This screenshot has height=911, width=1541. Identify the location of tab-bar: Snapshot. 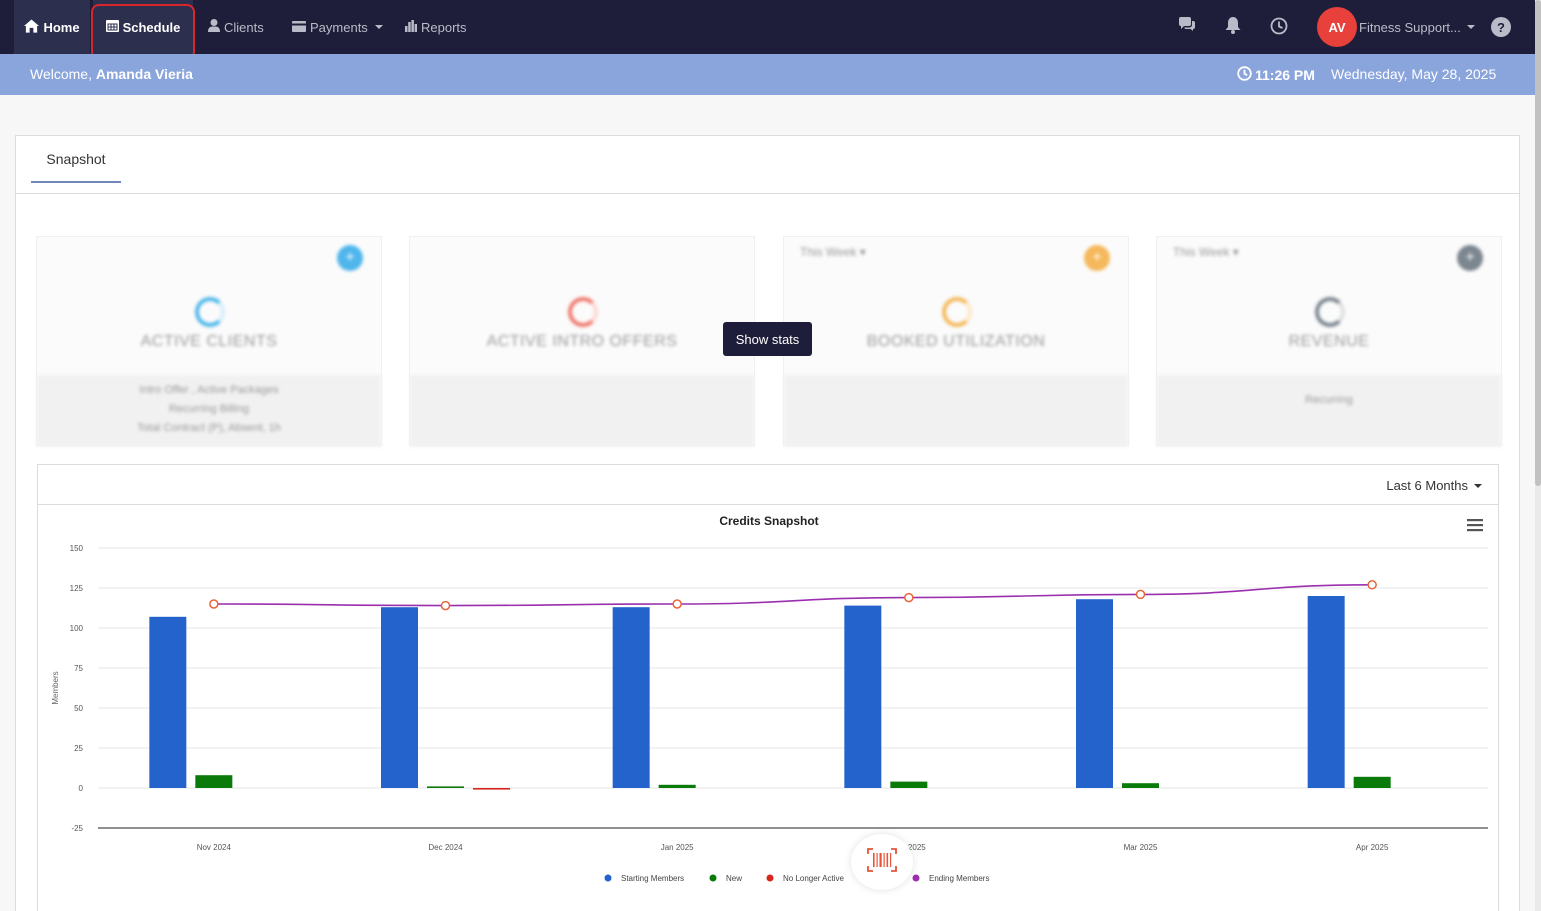
(767, 165).